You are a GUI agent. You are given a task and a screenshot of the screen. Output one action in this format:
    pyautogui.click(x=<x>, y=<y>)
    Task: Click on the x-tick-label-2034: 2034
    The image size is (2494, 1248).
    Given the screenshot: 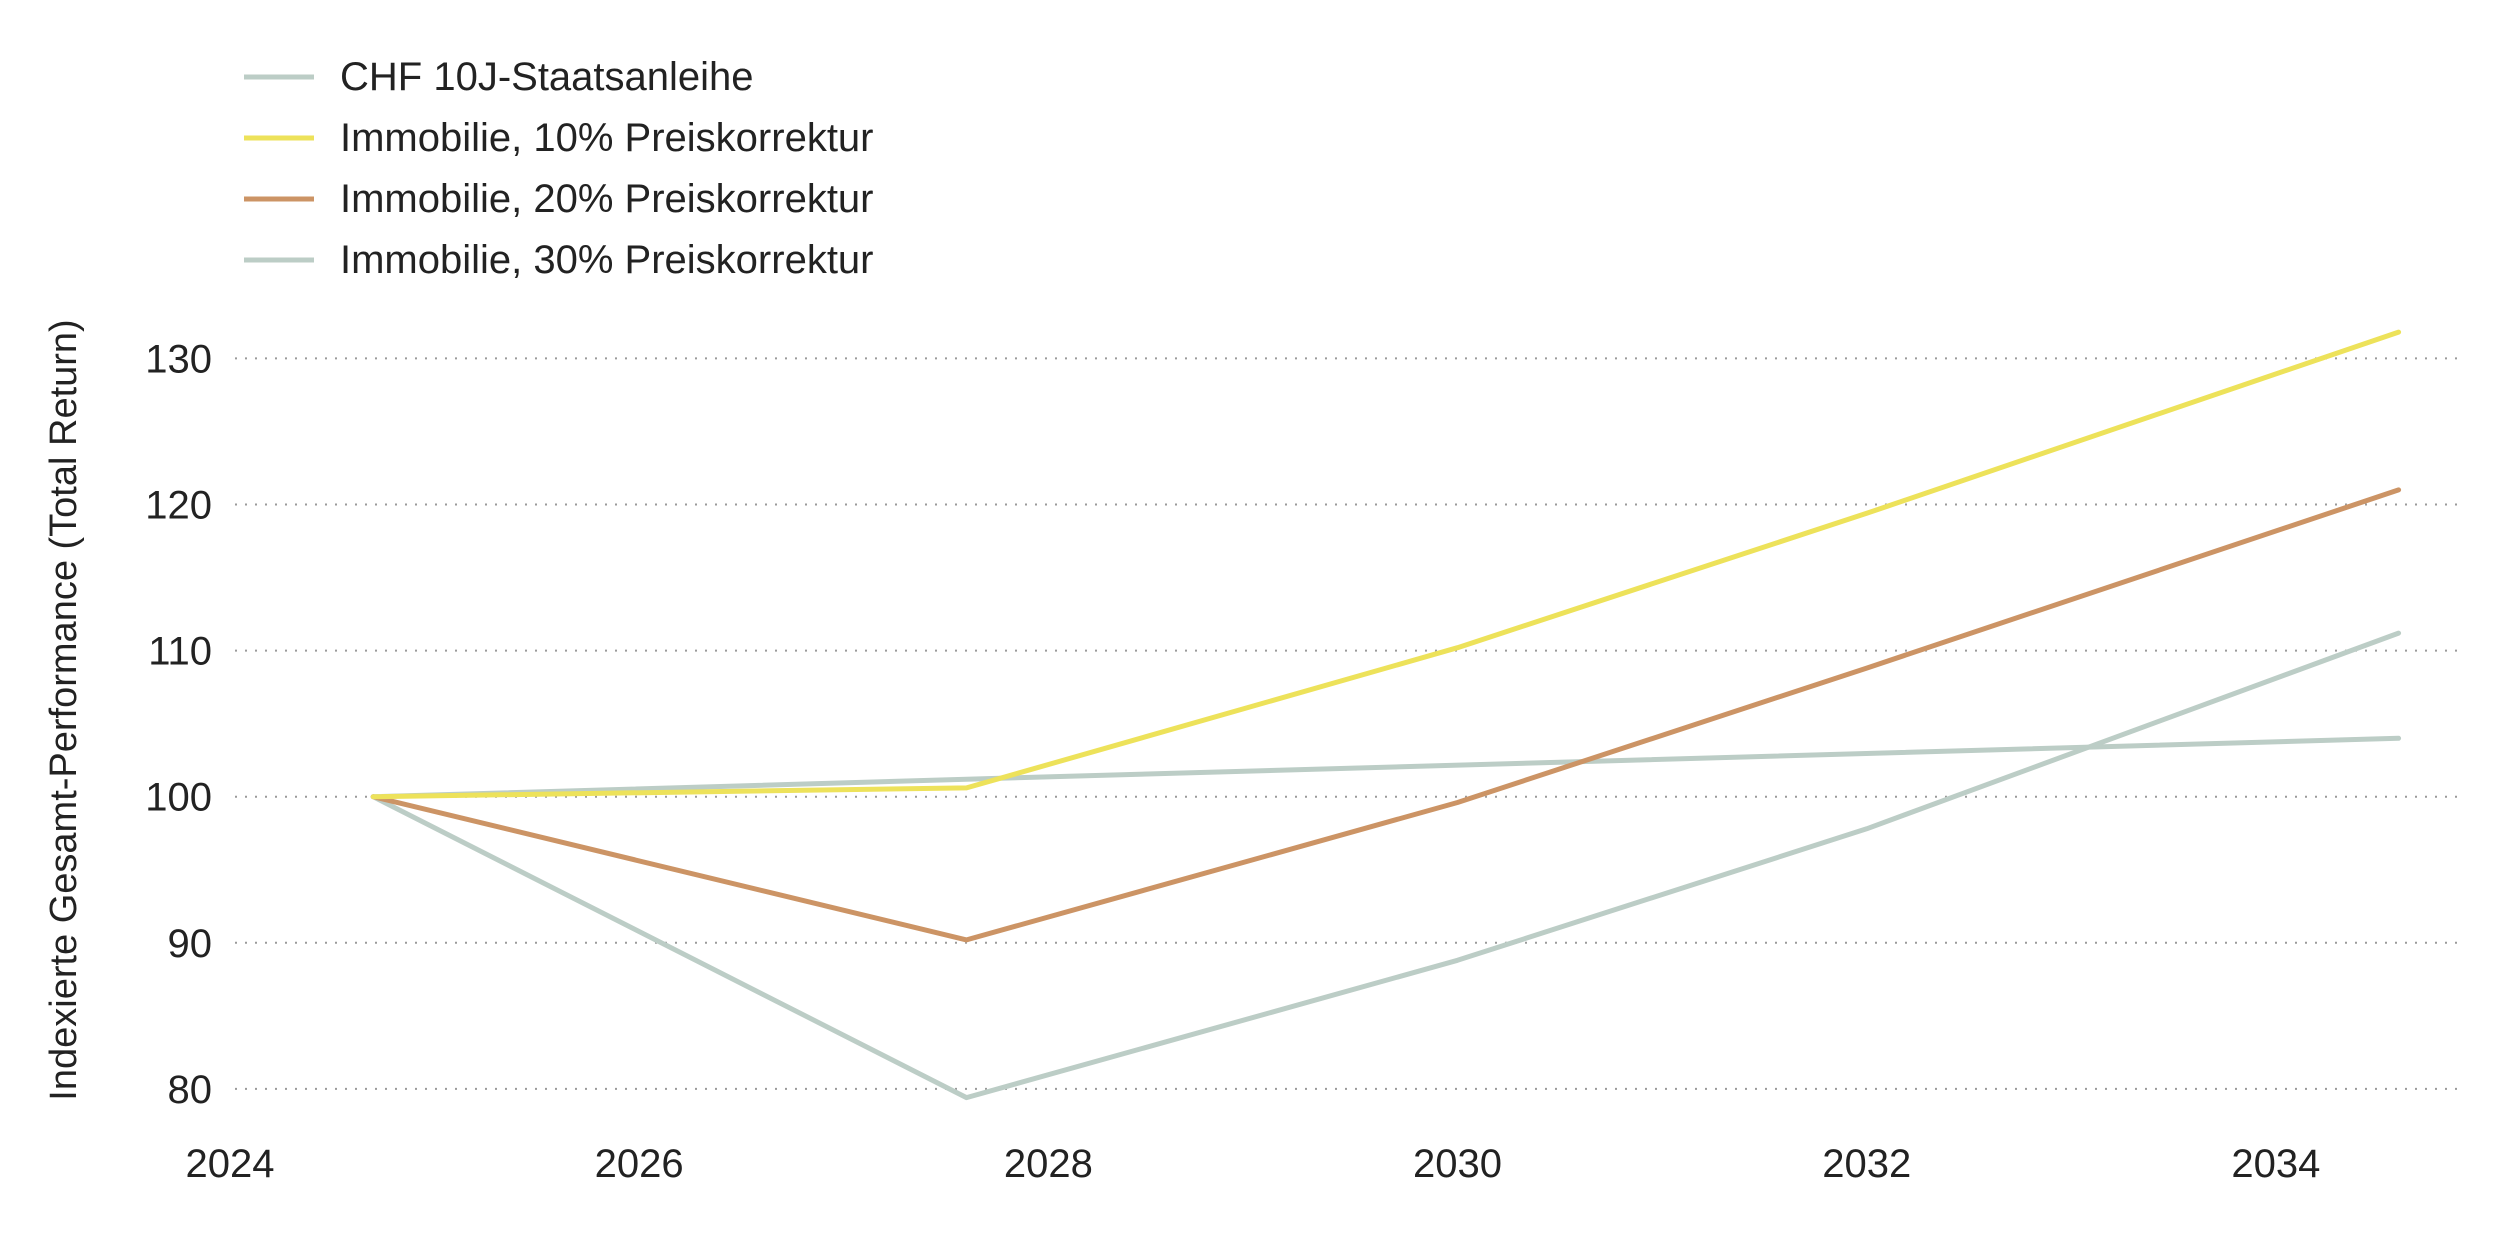 What is the action you would take?
    pyautogui.click(x=2275, y=1164)
    